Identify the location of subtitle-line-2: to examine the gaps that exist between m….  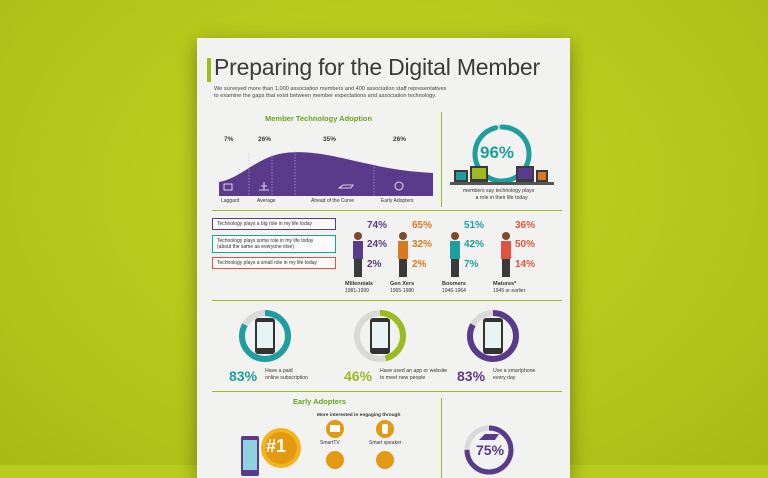
(325, 96).